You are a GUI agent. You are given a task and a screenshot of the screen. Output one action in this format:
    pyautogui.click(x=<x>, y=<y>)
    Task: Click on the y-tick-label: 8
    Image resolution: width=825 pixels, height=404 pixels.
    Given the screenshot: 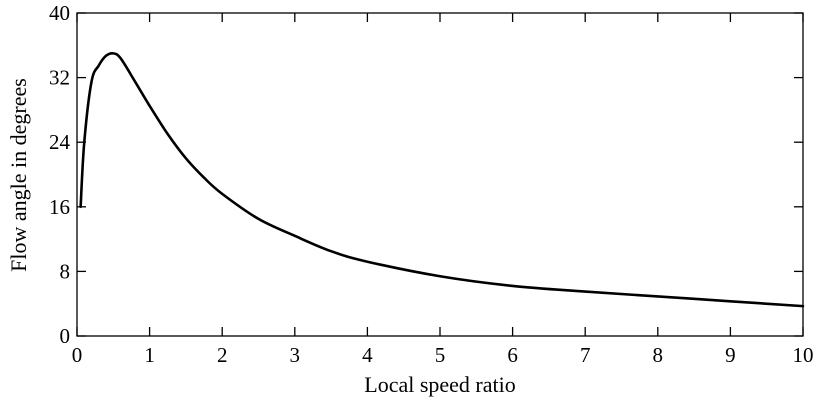 What is the action you would take?
    pyautogui.click(x=65, y=271)
    